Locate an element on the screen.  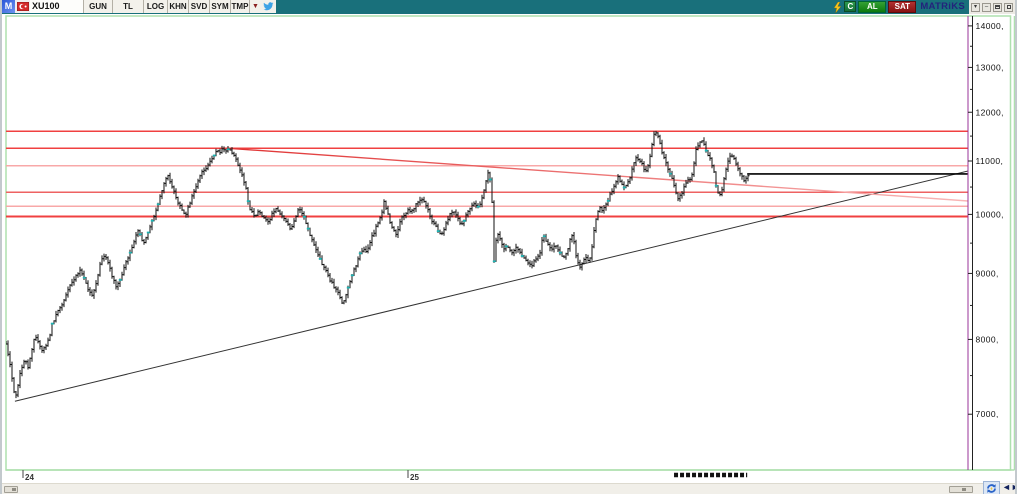
window-controls: ▾ – is located at coordinates (992, 7).